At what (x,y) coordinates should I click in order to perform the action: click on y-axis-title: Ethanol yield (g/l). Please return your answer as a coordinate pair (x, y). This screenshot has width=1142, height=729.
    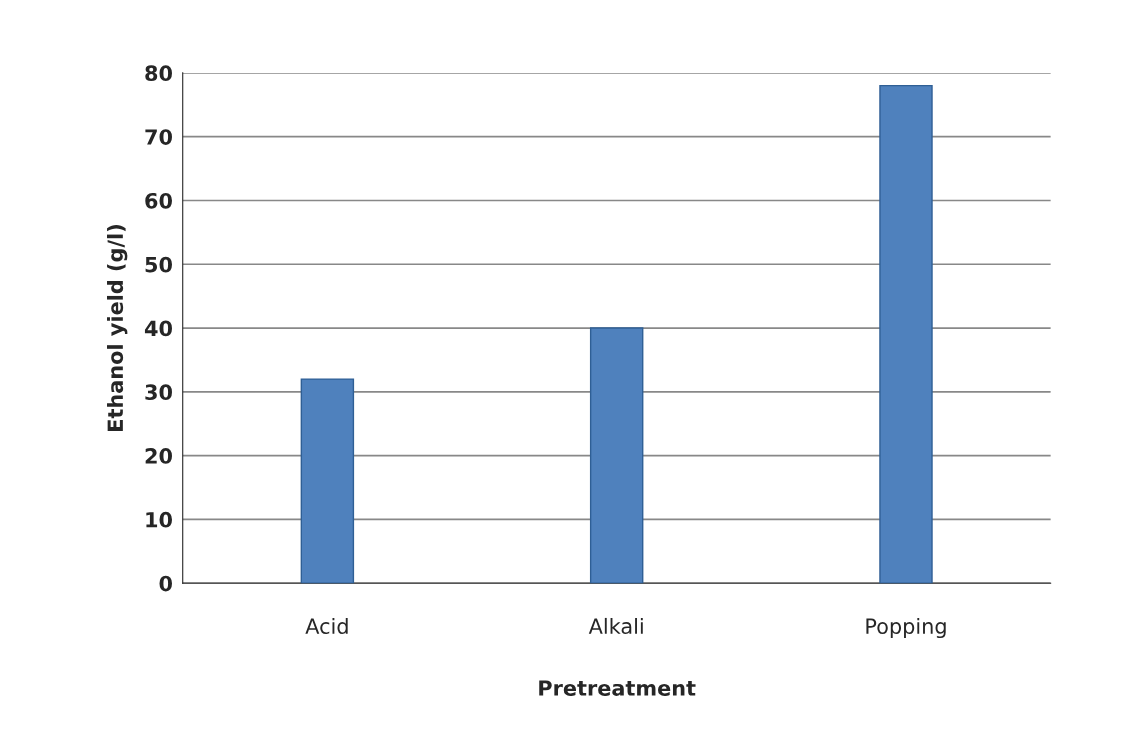
    Looking at the image, I should click on (117, 328).